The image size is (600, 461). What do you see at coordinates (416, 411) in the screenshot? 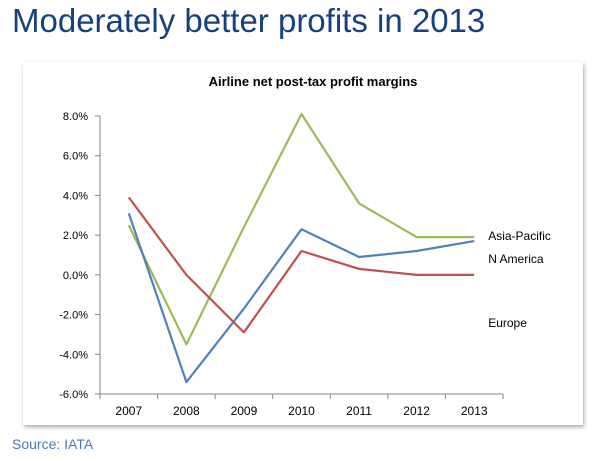
I see `x-tick-label: 2012` at bounding box center [416, 411].